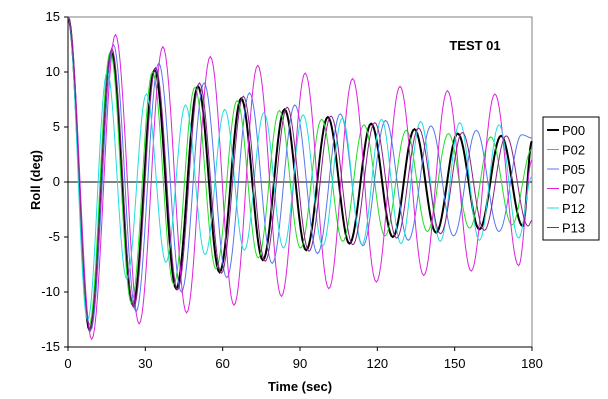  What do you see at coordinates (300, 386) in the screenshot?
I see `x-axis-title: Time (sec)` at bounding box center [300, 386].